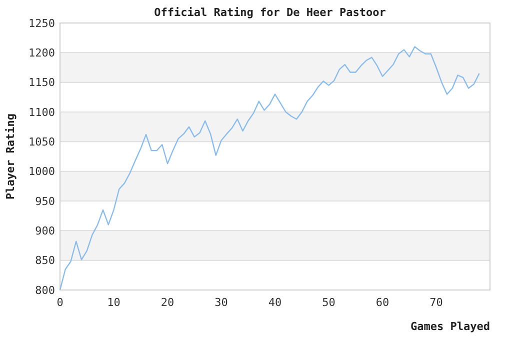  I want to click on y-tick-label: 1250, so click(41, 23).